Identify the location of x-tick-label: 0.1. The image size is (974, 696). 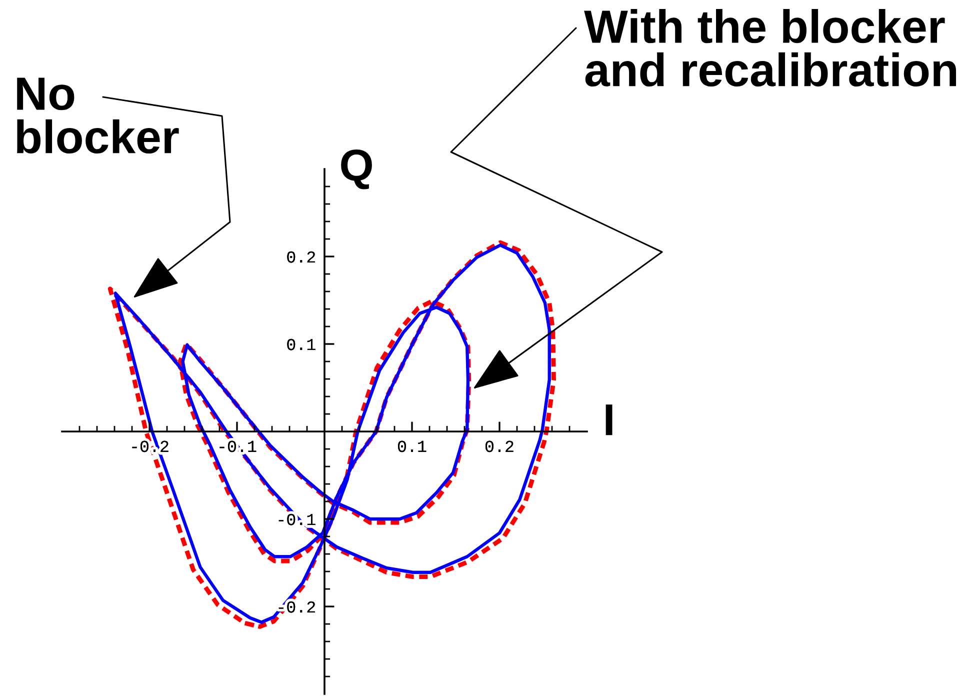
(412, 446).